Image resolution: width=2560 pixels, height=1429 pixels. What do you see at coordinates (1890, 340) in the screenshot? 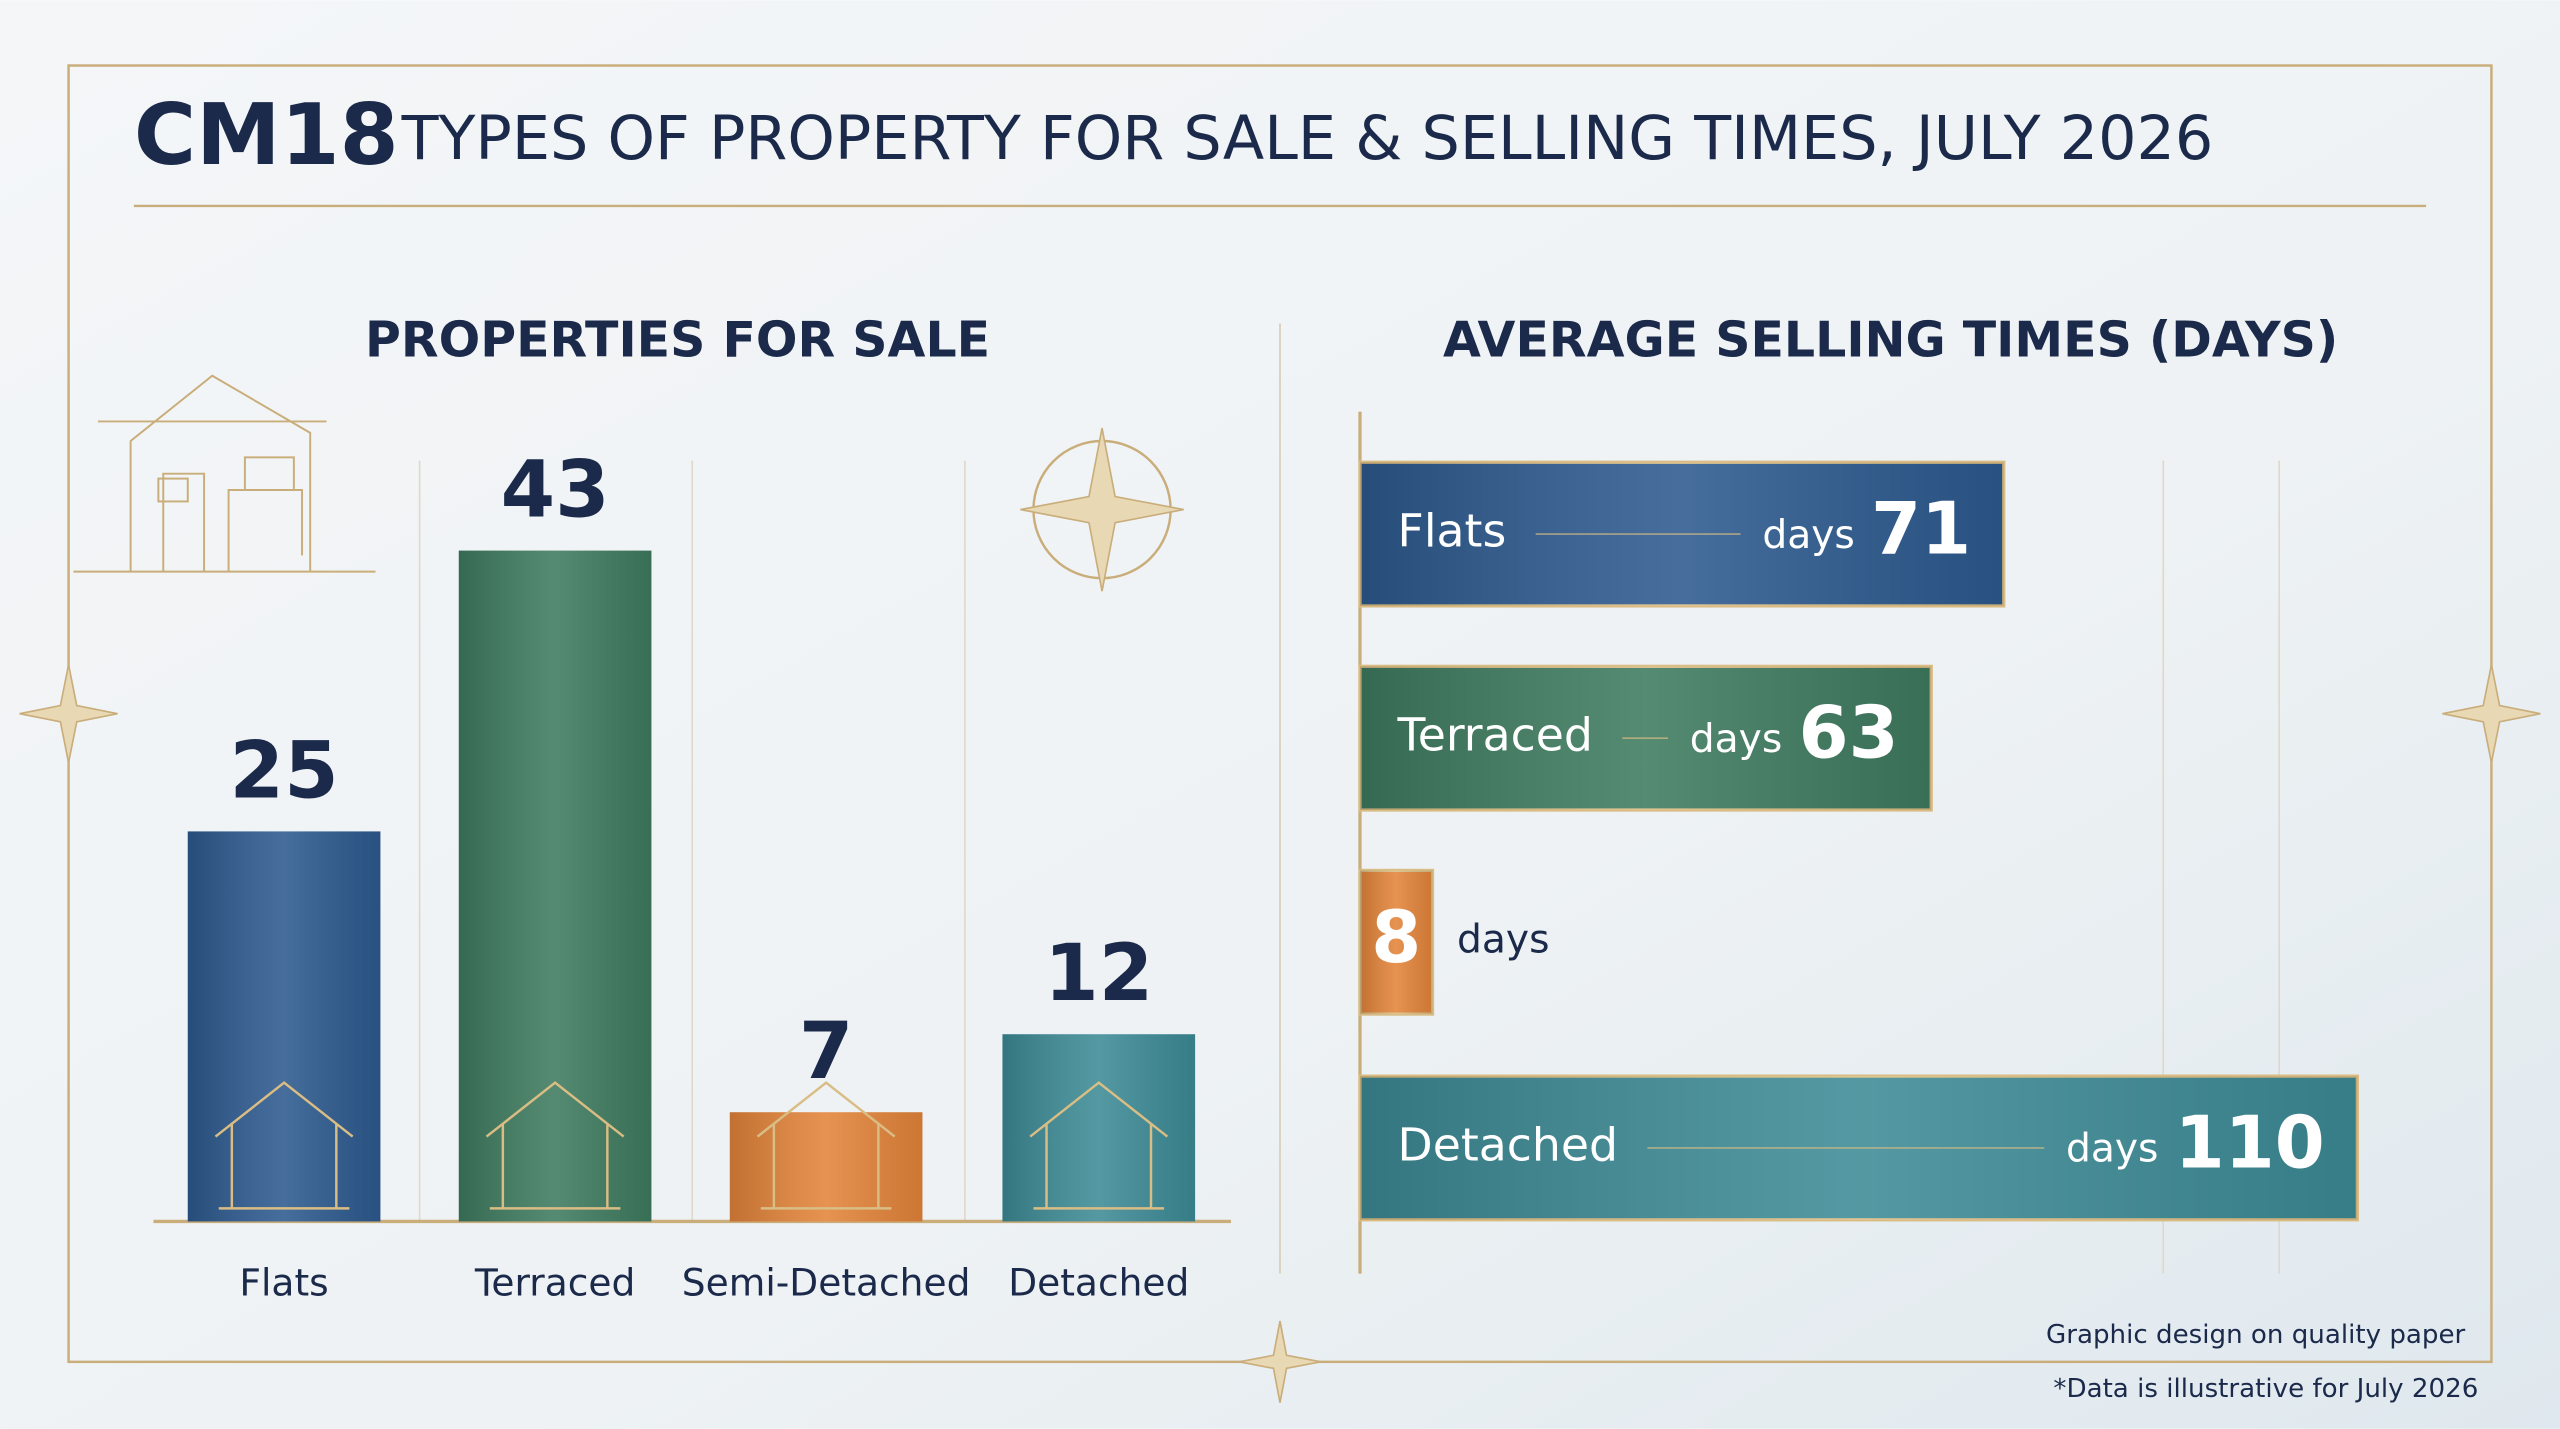
I see `chart-title: AVERAGE SELLING TIMES (DAYS)` at bounding box center [1890, 340].